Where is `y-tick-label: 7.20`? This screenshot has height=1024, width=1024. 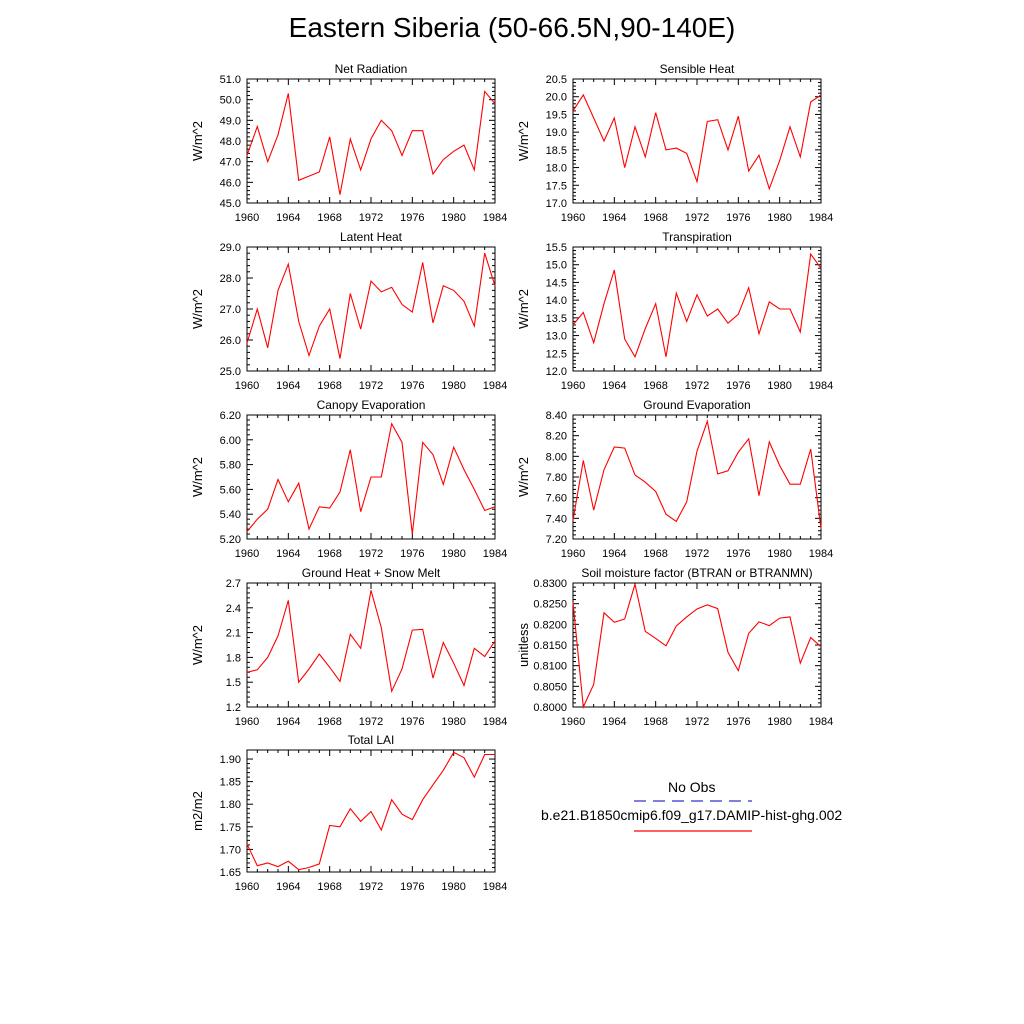
y-tick-label: 7.20 is located at coordinates (556, 540).